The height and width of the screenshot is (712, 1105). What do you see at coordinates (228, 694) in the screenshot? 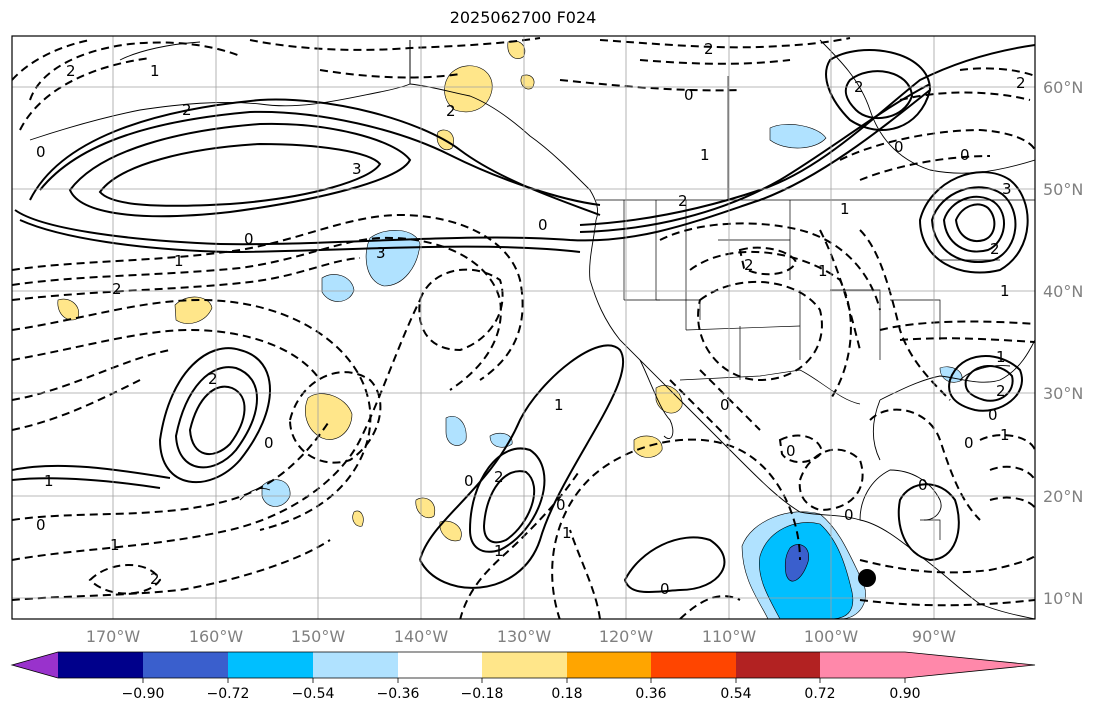
I see `colorbar-tick-label: −0.72` at bounding box center [228, 694].